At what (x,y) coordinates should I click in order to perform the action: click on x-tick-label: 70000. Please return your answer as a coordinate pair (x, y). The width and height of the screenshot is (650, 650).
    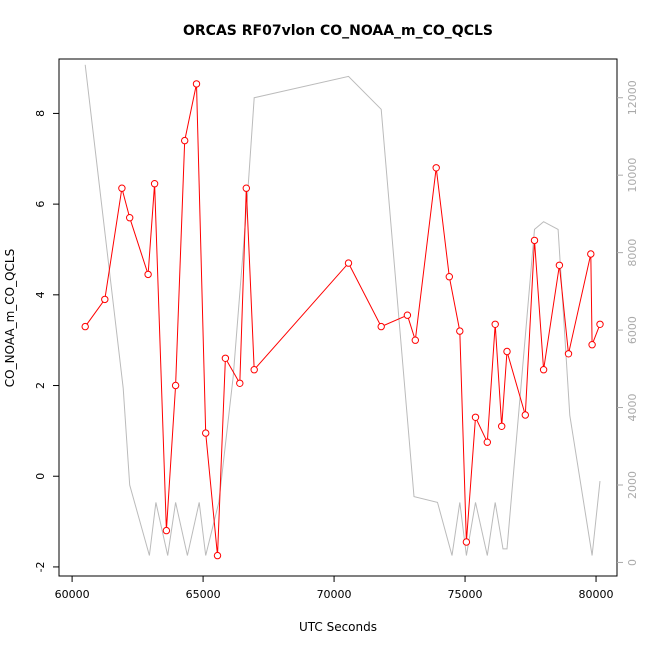
    Looking at the image, I should click on (334, 594).